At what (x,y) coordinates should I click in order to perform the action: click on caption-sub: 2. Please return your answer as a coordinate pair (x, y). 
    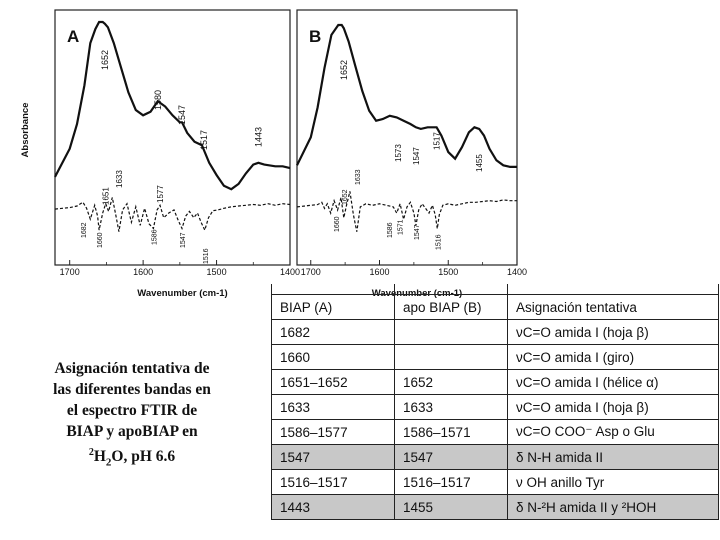
    Looking at the image, I should click on (108, 462).